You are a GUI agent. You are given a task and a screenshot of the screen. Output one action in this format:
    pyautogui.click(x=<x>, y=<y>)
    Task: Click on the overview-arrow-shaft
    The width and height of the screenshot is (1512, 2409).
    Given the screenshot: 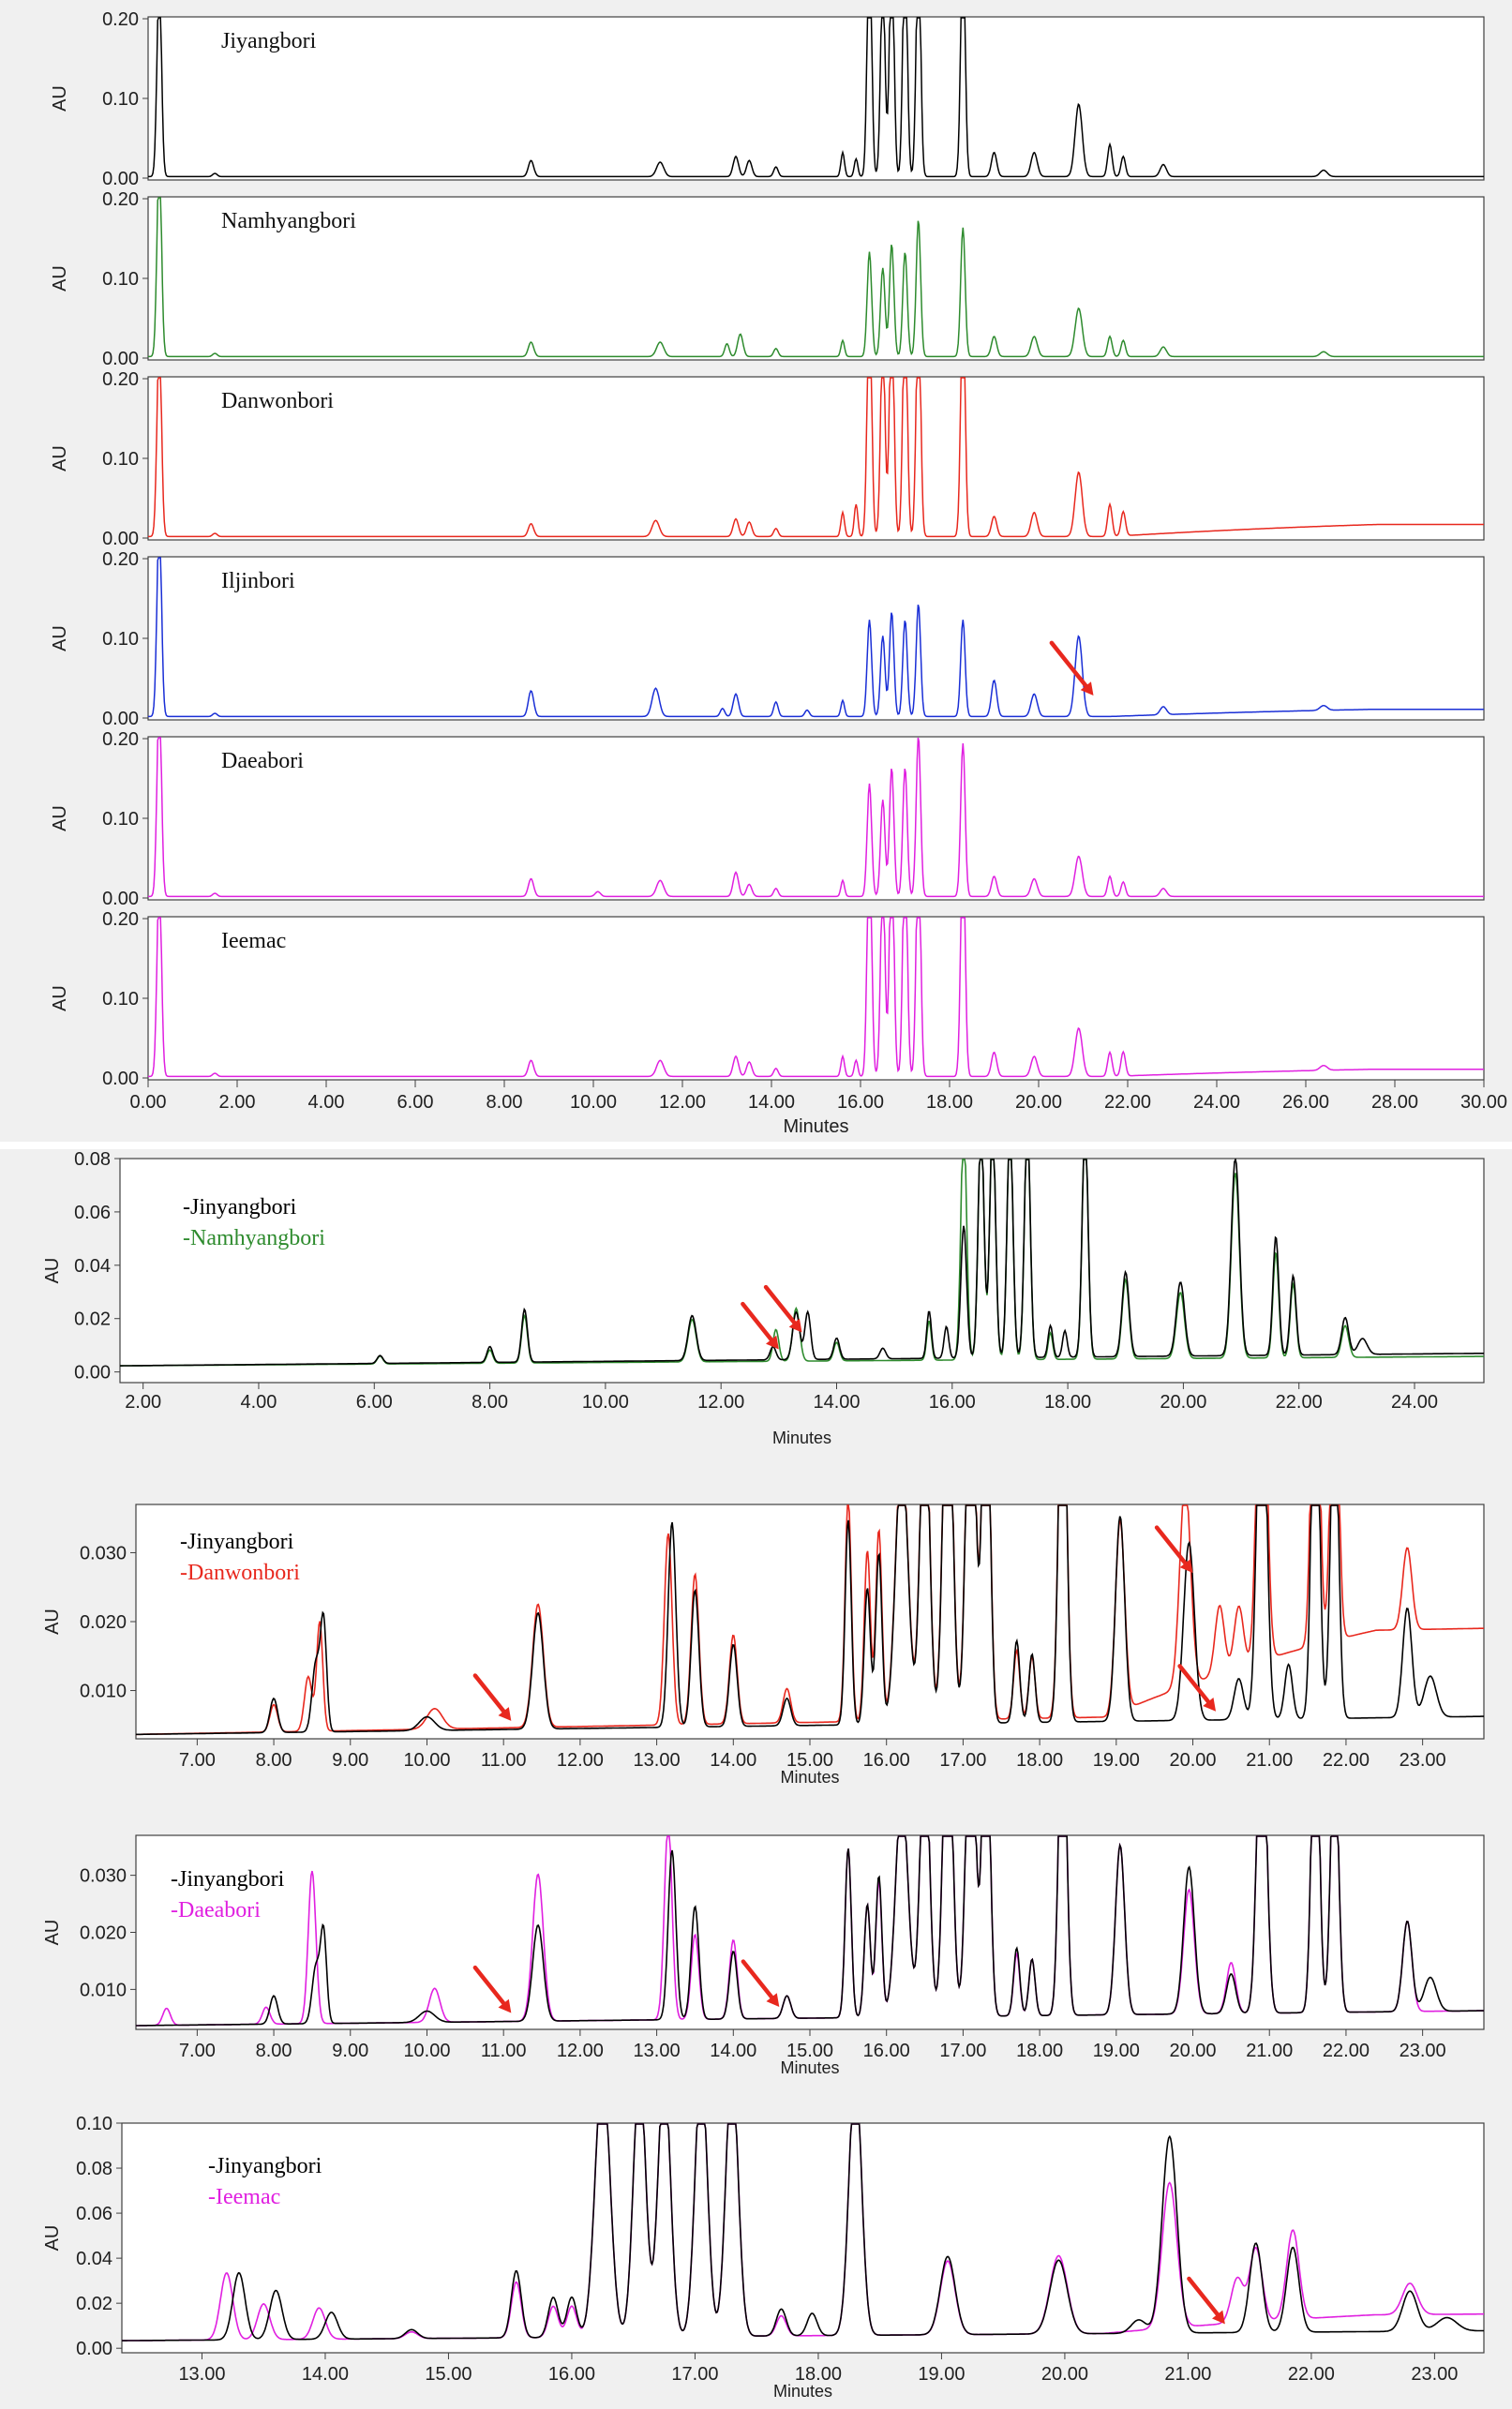 What is the action you would take?
    pyautogui.click(x=1069, y=665)
    